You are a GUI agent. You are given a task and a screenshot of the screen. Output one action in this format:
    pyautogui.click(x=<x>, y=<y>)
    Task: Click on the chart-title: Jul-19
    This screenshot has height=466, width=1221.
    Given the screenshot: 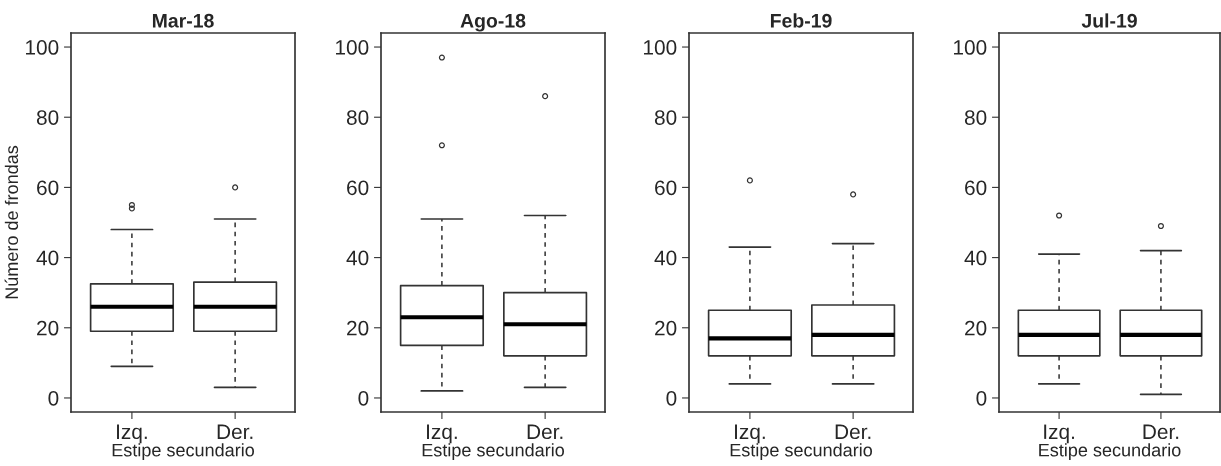 What is the action you would take?
    pyautogui.click(x=1109, y=20)
    